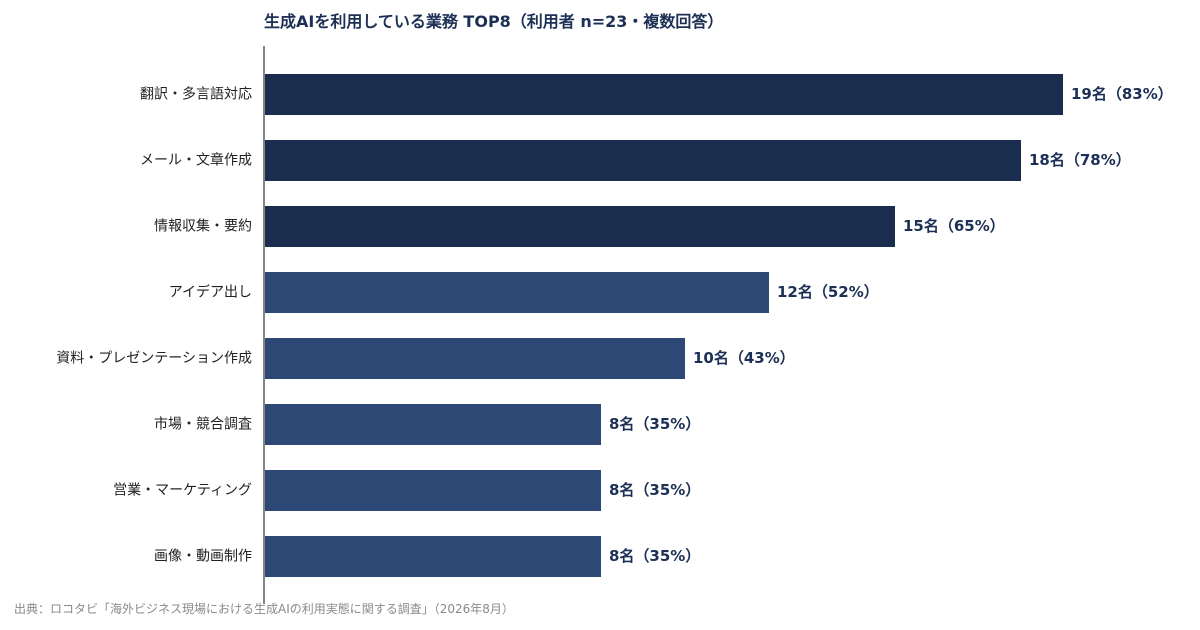  Describe the element at coordinates (654, 556) in the screenshot. I see `value-label-8: 8名（35%）` at that location.